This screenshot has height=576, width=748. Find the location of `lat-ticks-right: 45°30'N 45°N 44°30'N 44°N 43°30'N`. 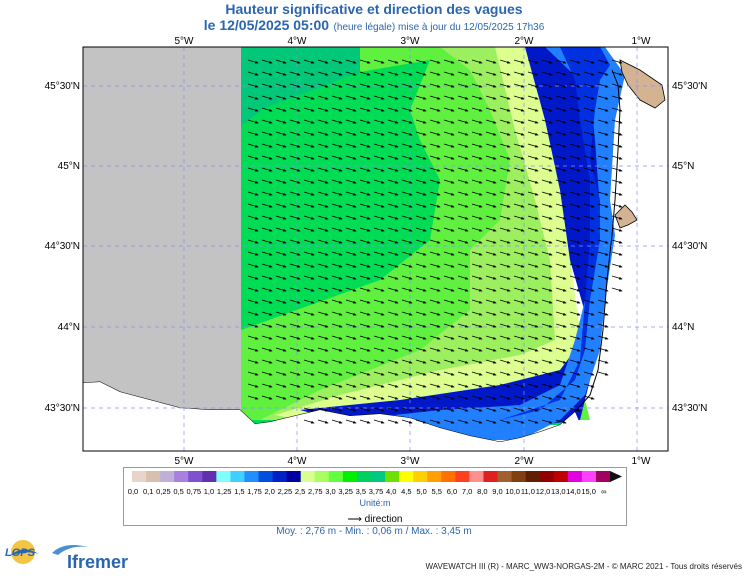

lat-ticks-right: 45°30'N 45°N 44°30'N 44°N 43°30'N is located at coordinates (689, 247).